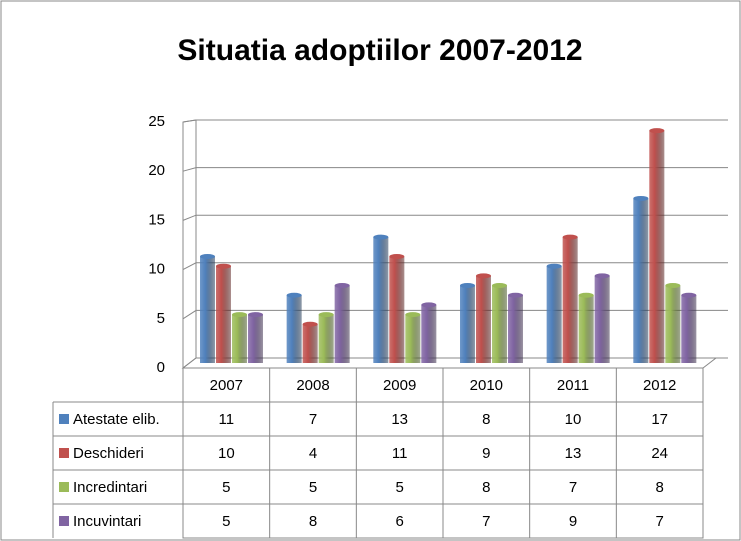 The image size is (741, 541). I want to click on x-tick-label: 2007, so click(226, 385).